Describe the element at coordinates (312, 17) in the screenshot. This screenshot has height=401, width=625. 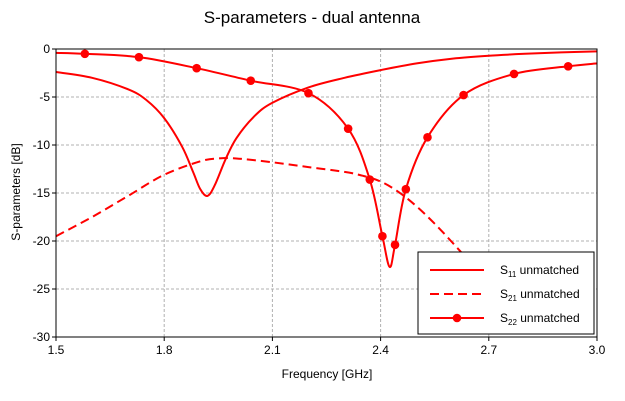
I see `chart-title: S-parameters - dual antenna` at that location.